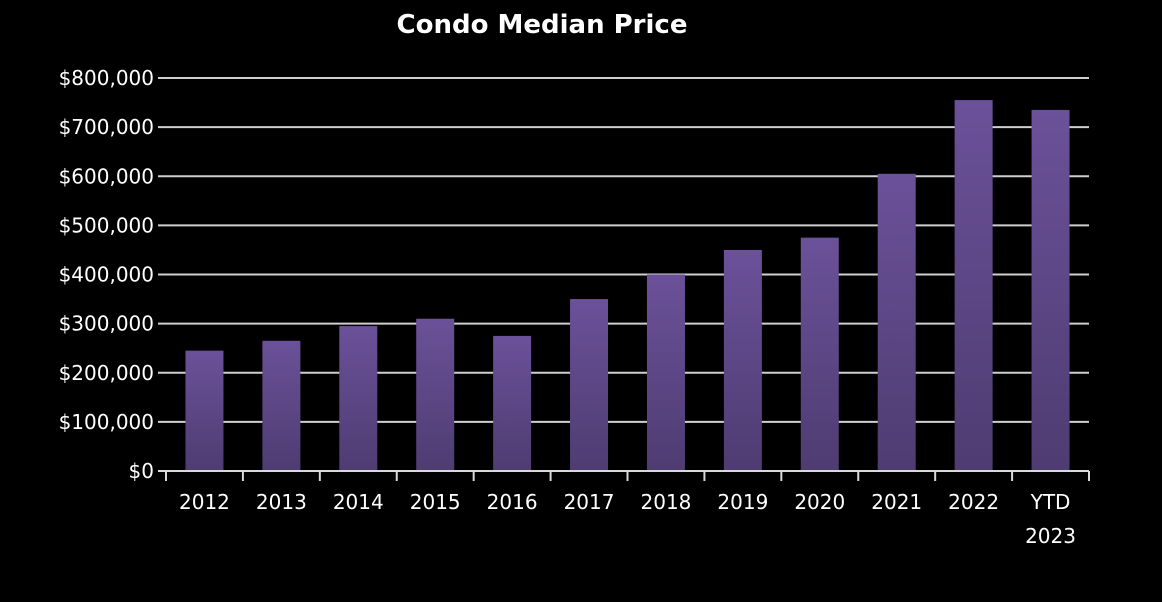 The image size is (1162, 602). I want to click on x-tick-label-line: 2013, so click(281, 502).